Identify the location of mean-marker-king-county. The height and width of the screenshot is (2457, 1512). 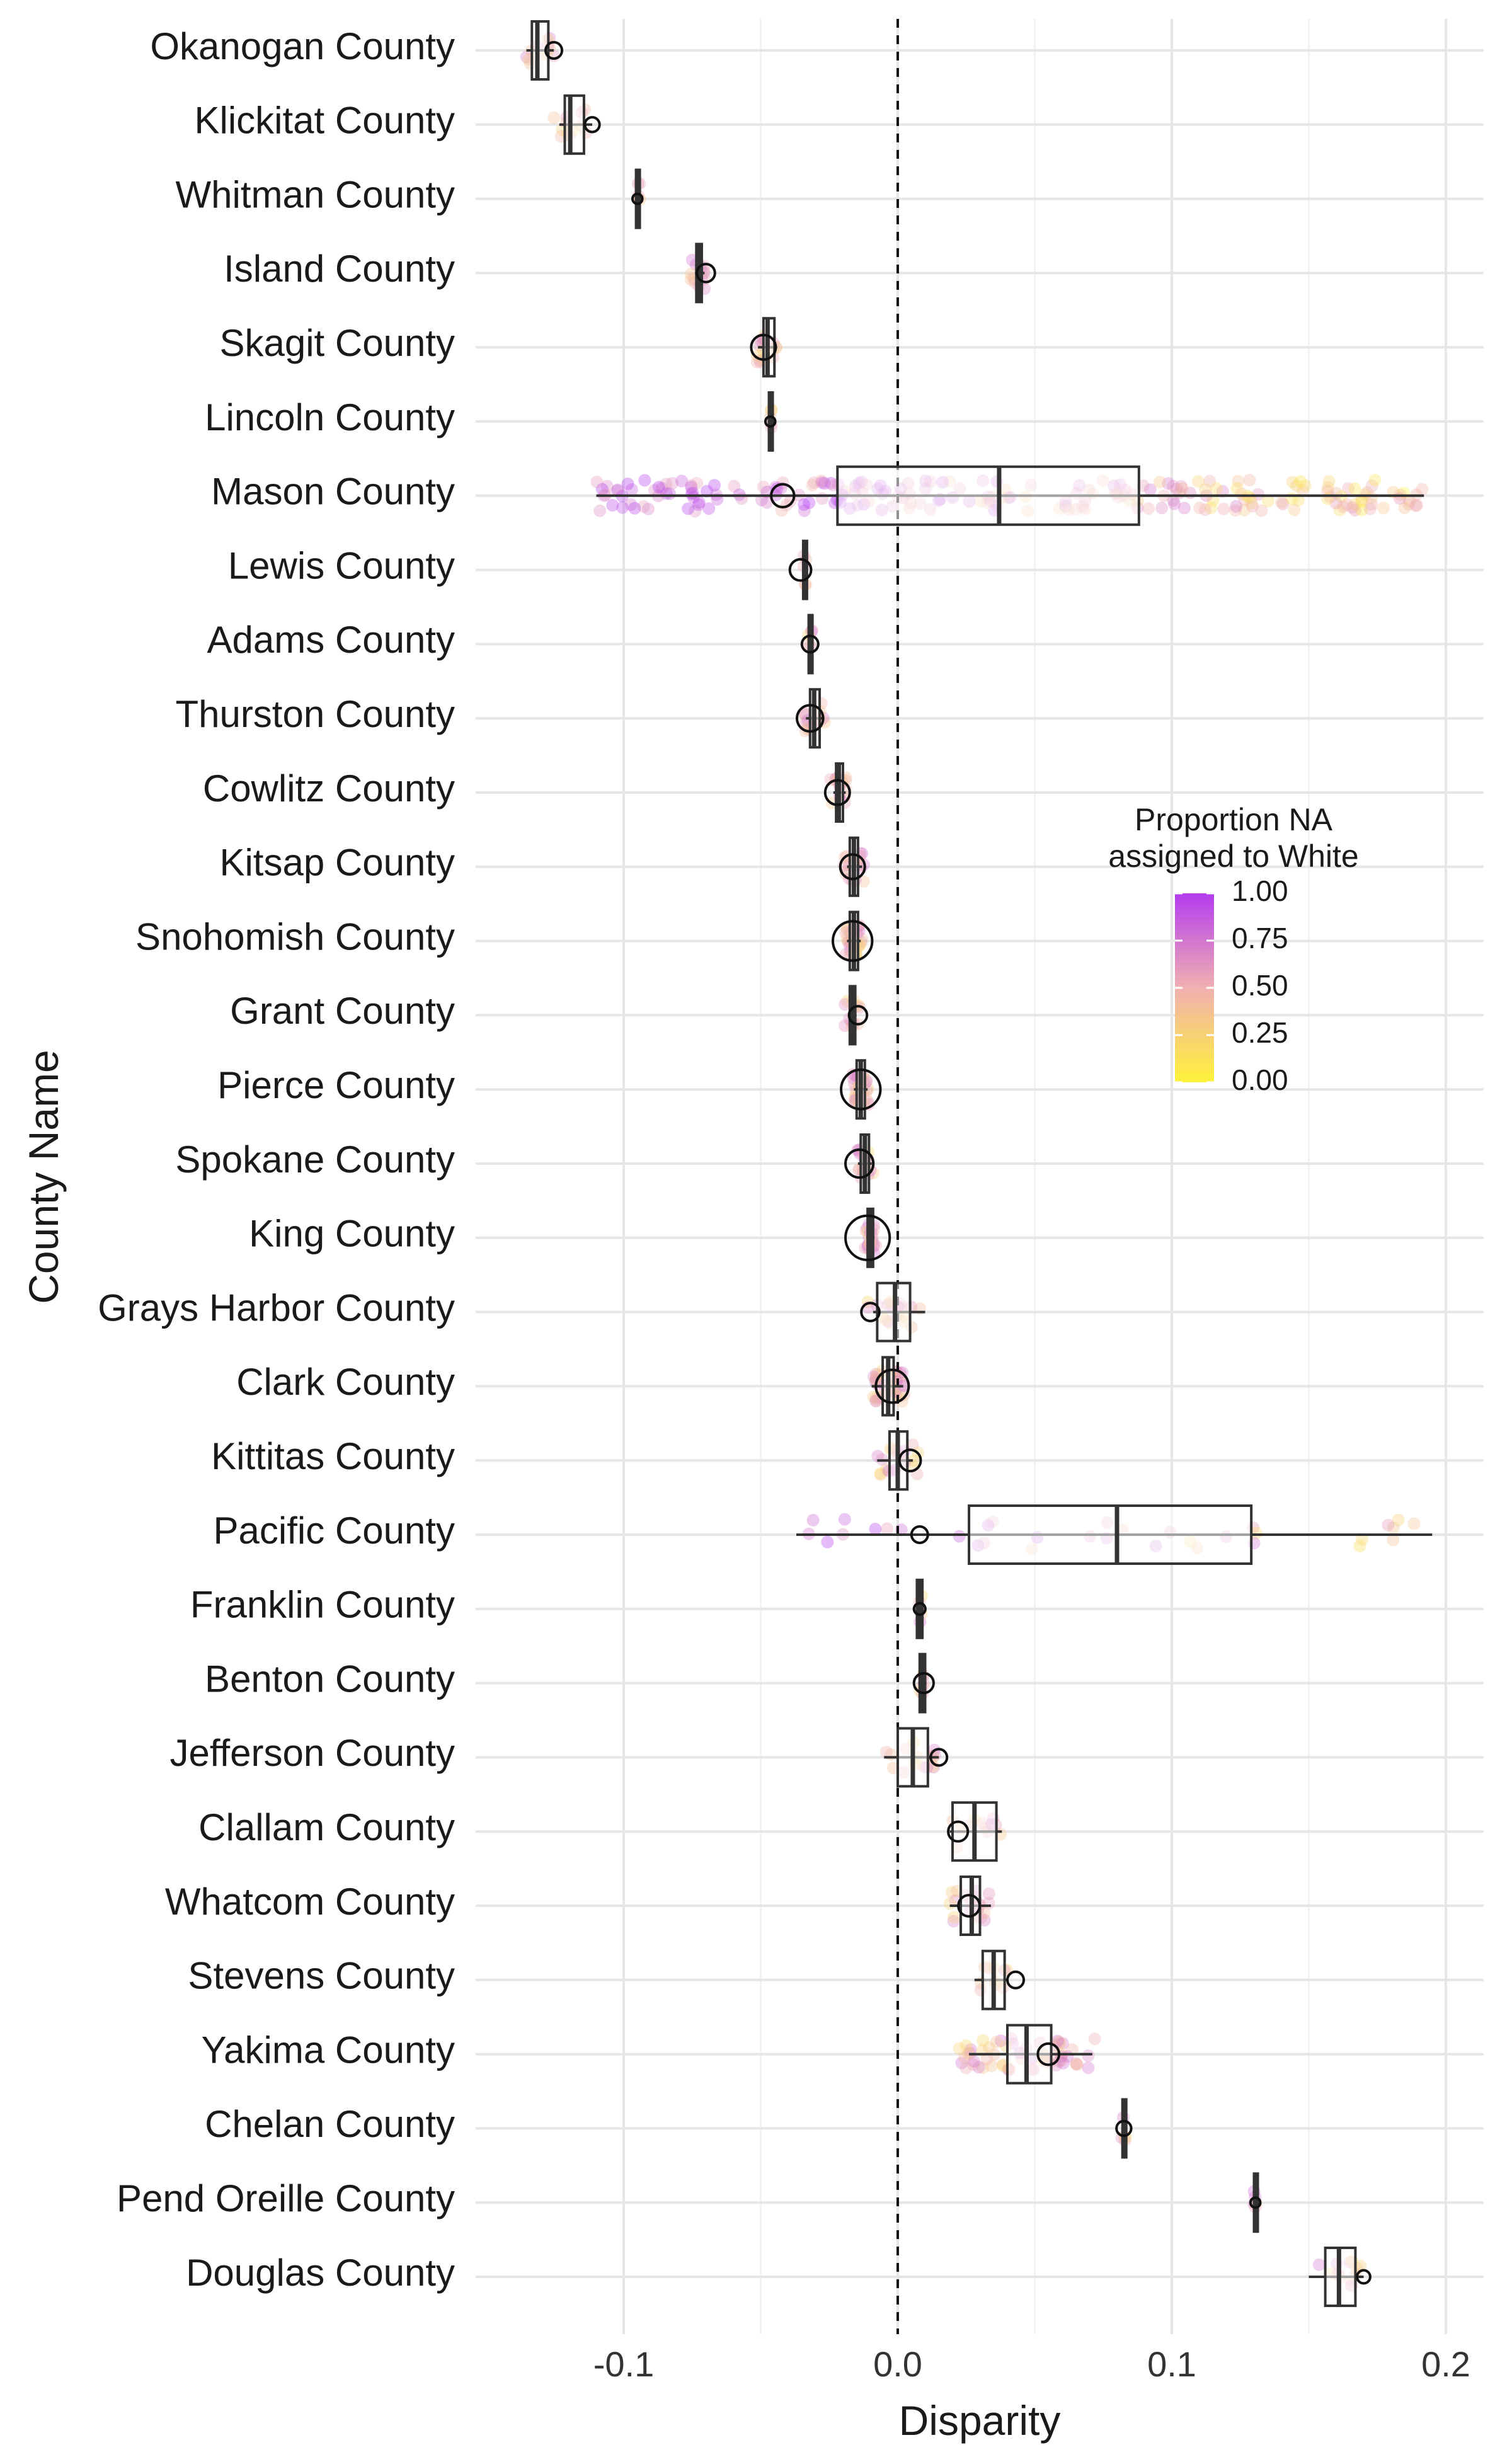
(867, 1237).